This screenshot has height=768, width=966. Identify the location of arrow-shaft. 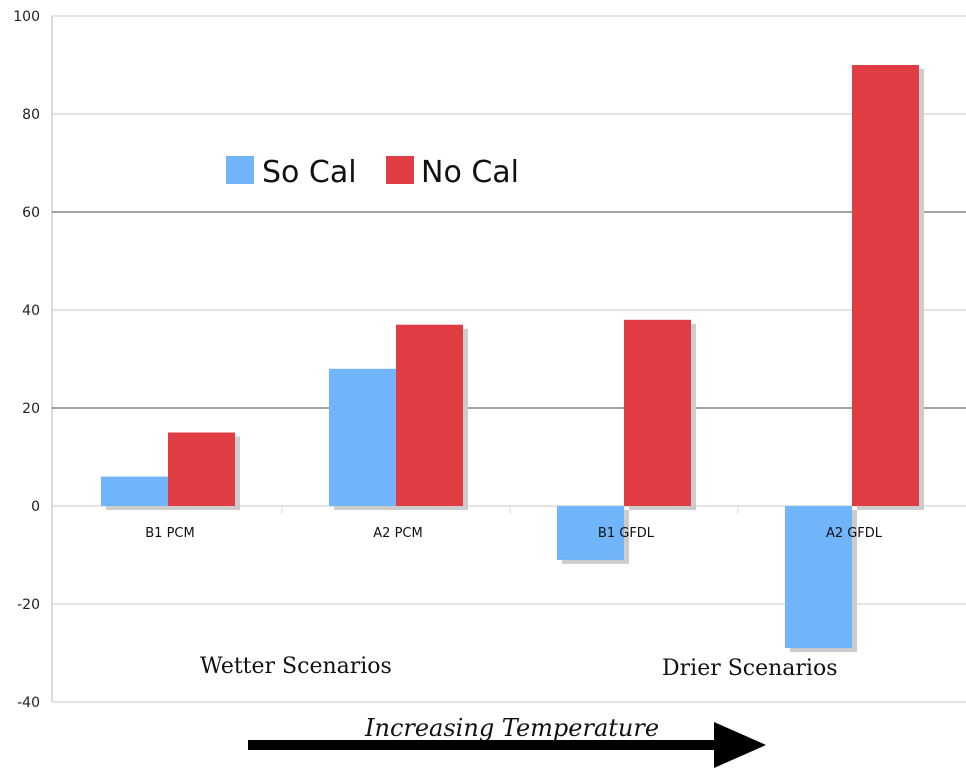
(484, 745).